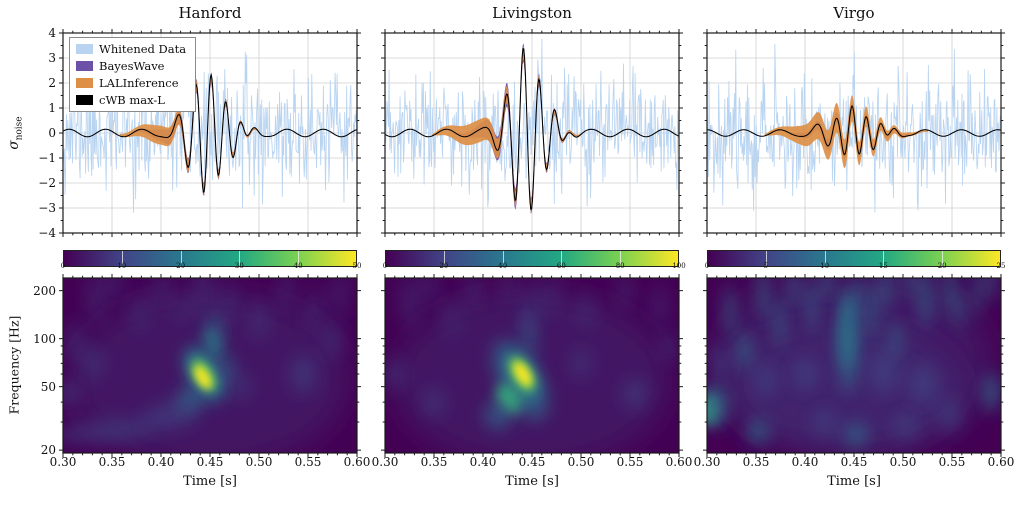  Describe the element at coordinates (210, 481) in the screenshot. I see `x-axis-label-hanford: Time [s]` at that location.